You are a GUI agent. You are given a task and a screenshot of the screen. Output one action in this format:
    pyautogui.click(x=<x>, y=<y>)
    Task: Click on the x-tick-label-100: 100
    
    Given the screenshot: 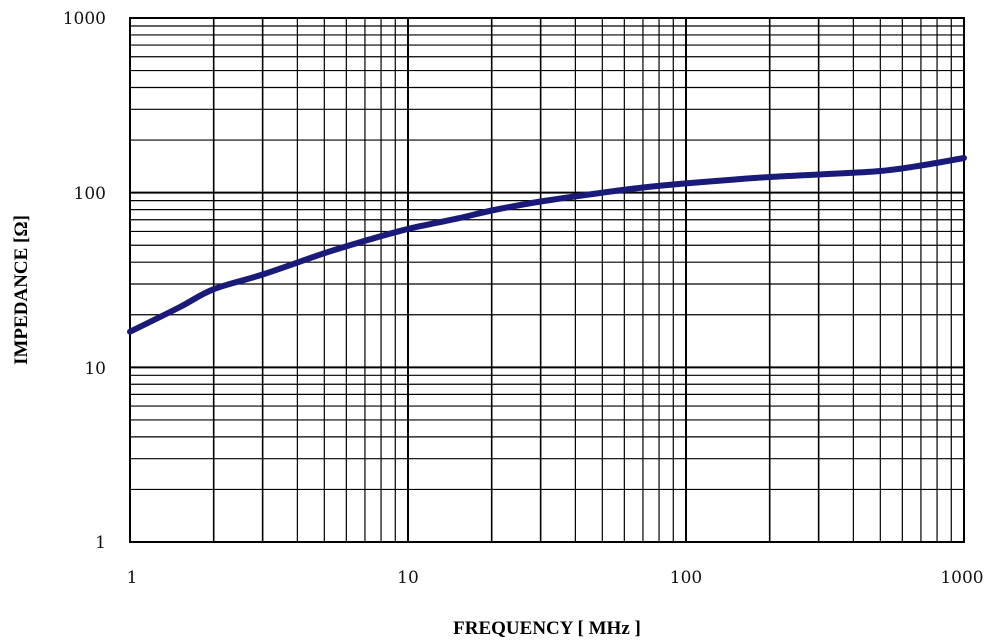 What is the action you would take?
    pyautogui.click(x=686, y=578)
    